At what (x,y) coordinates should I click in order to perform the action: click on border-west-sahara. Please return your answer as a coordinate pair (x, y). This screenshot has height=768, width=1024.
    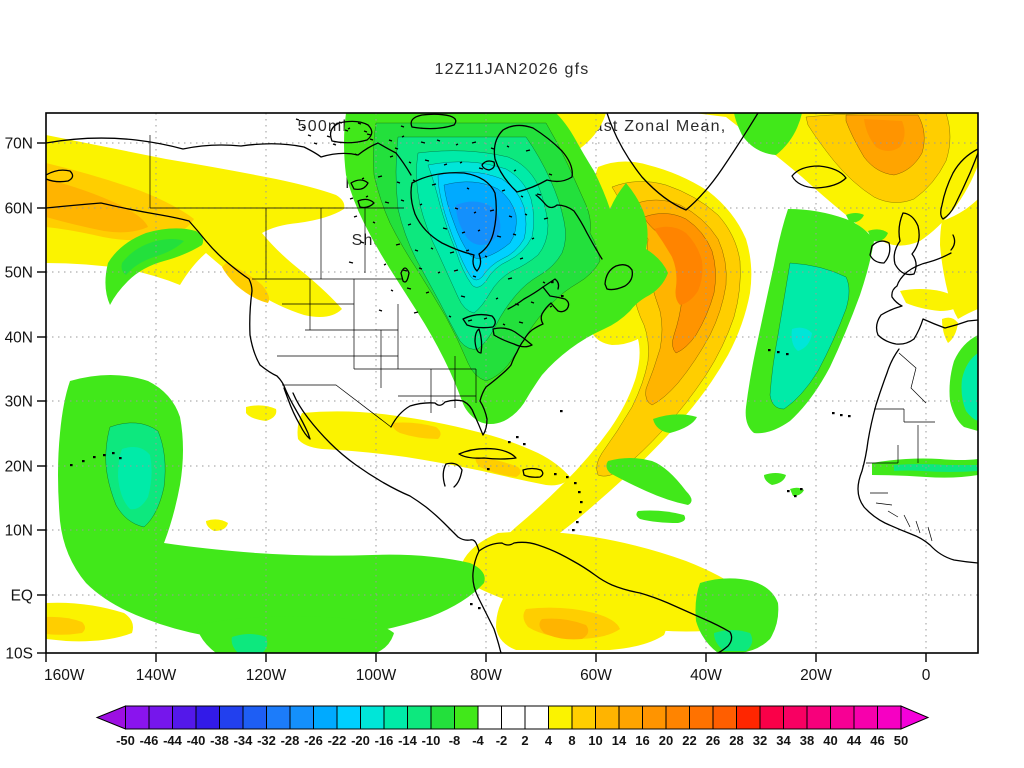
    Looking at the image, I should click on (900, 436).